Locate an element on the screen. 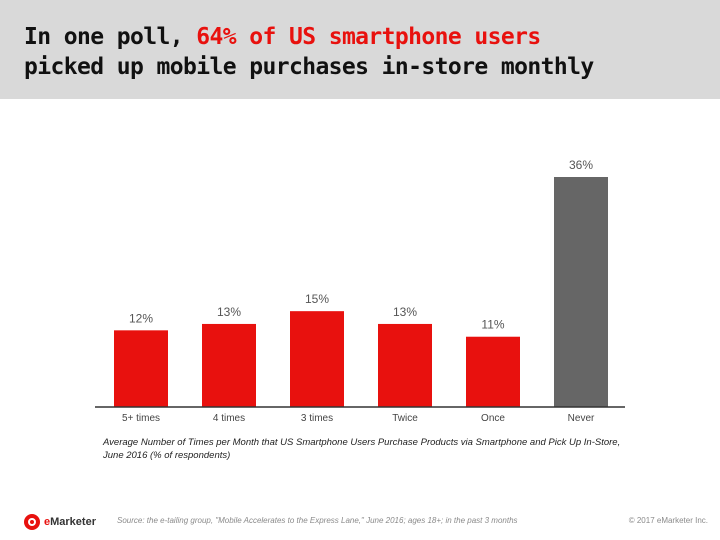  data-label-1: 13% is located at coordinates (229, 312).